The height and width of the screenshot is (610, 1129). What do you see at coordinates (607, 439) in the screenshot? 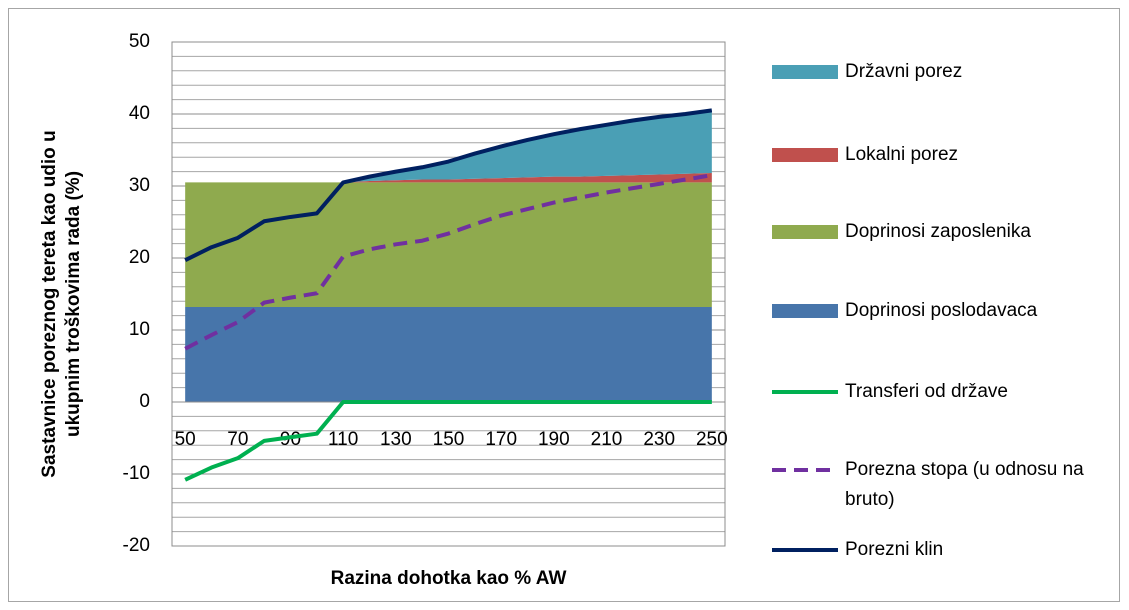
I see `x-tick-label: 210` at bounding box center [607, 439].